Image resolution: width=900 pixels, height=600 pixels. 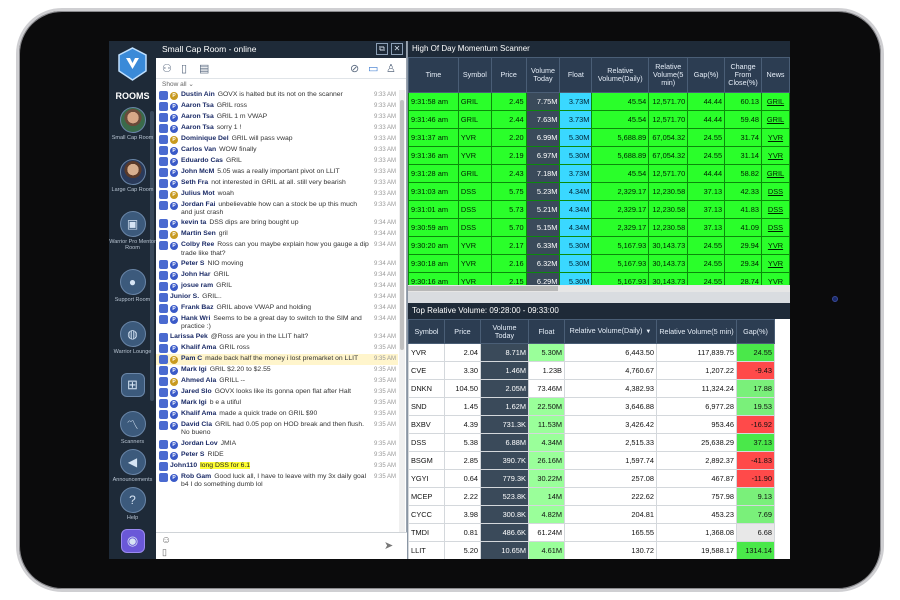 I want to click on table-row: DSS 5.38 6.88M 4.34M 2,515.33 25,638.29 37.13, so click(x=591, y=442).